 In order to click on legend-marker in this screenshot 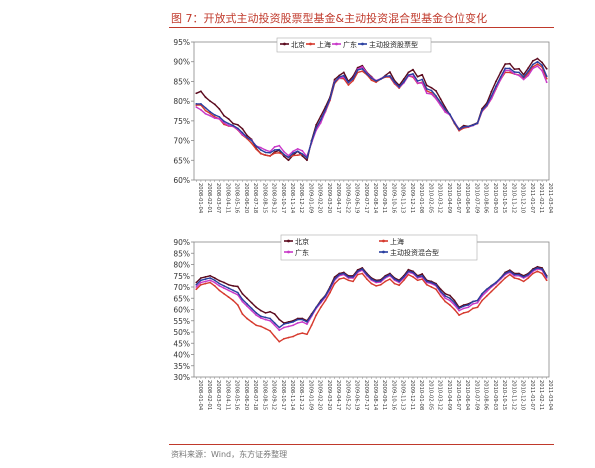, I will do `click(362, 44)`.